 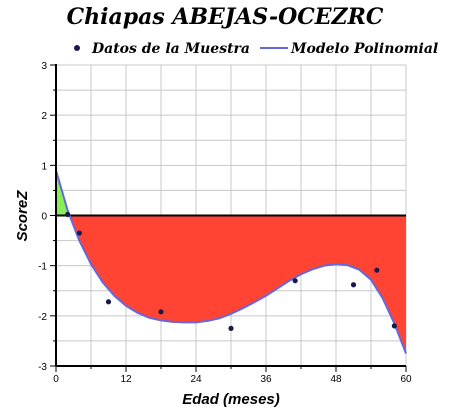 What do you see at coordinates (42, 317) in the screenshot?
I see `y-tick-label: -2` at bounding box center [42, 317].